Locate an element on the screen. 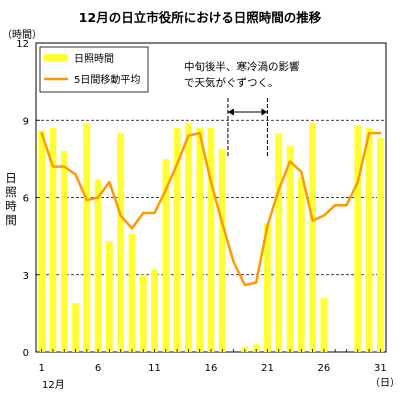 This screenshot has width=400, height=400. y-tick-label: 12 is located at coordinates (22, 44).